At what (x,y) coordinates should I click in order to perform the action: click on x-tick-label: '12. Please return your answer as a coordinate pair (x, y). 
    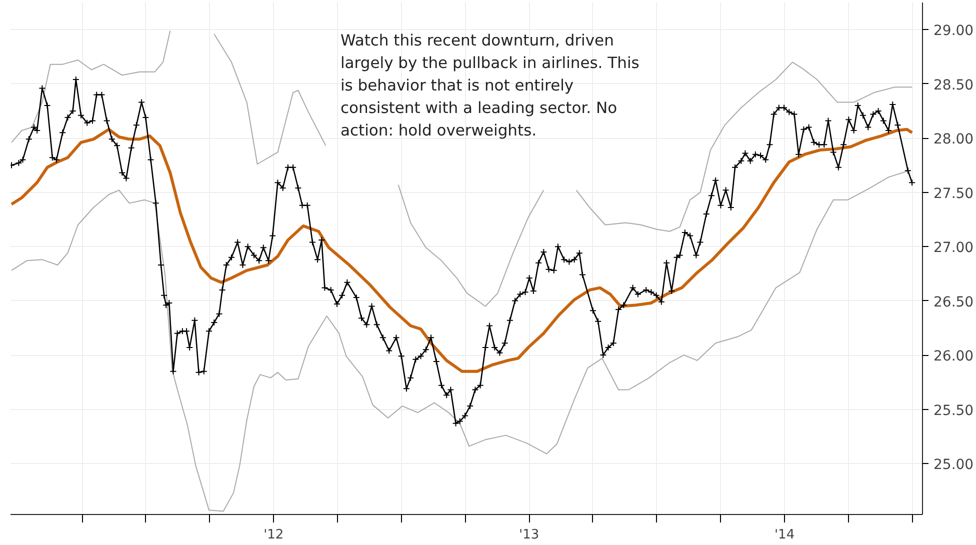
    Looking at the image, I should click on (274, 535).